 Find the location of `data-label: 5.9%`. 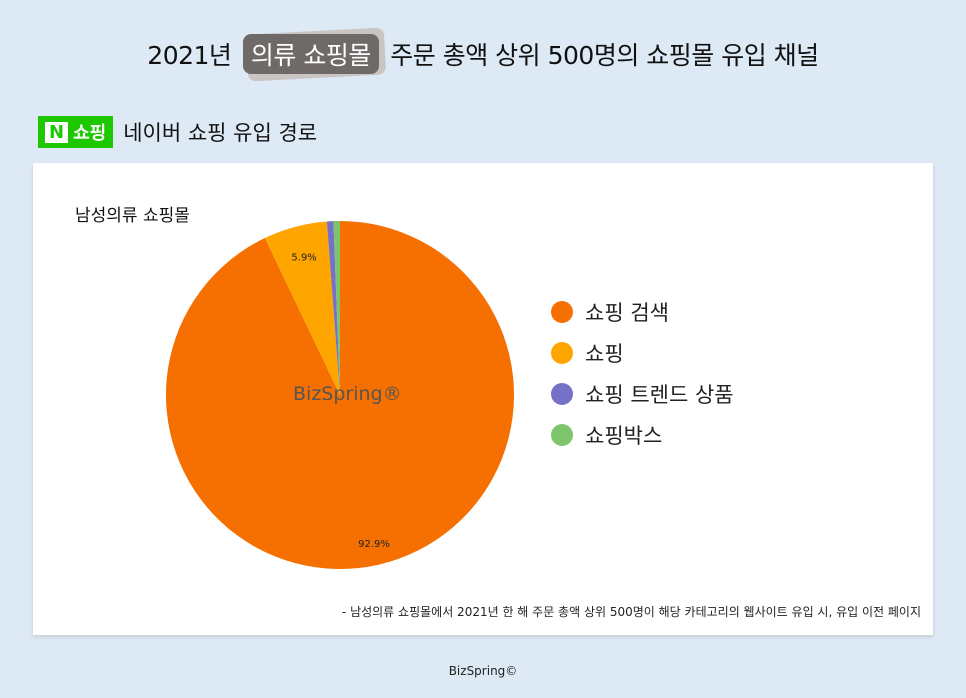

data-label: 5.9% is located at coordinates (303, 258).